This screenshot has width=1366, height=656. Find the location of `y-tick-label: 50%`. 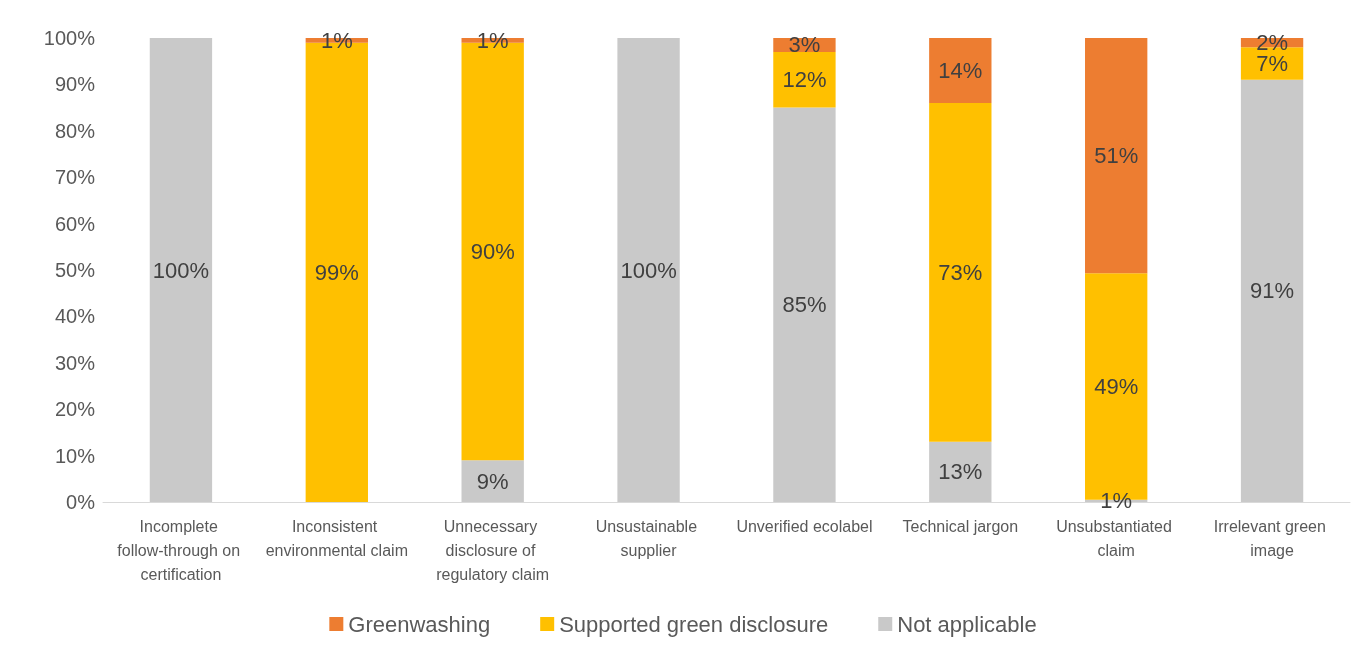

y-tick-label: 50% is located at coordinates (75, 270).